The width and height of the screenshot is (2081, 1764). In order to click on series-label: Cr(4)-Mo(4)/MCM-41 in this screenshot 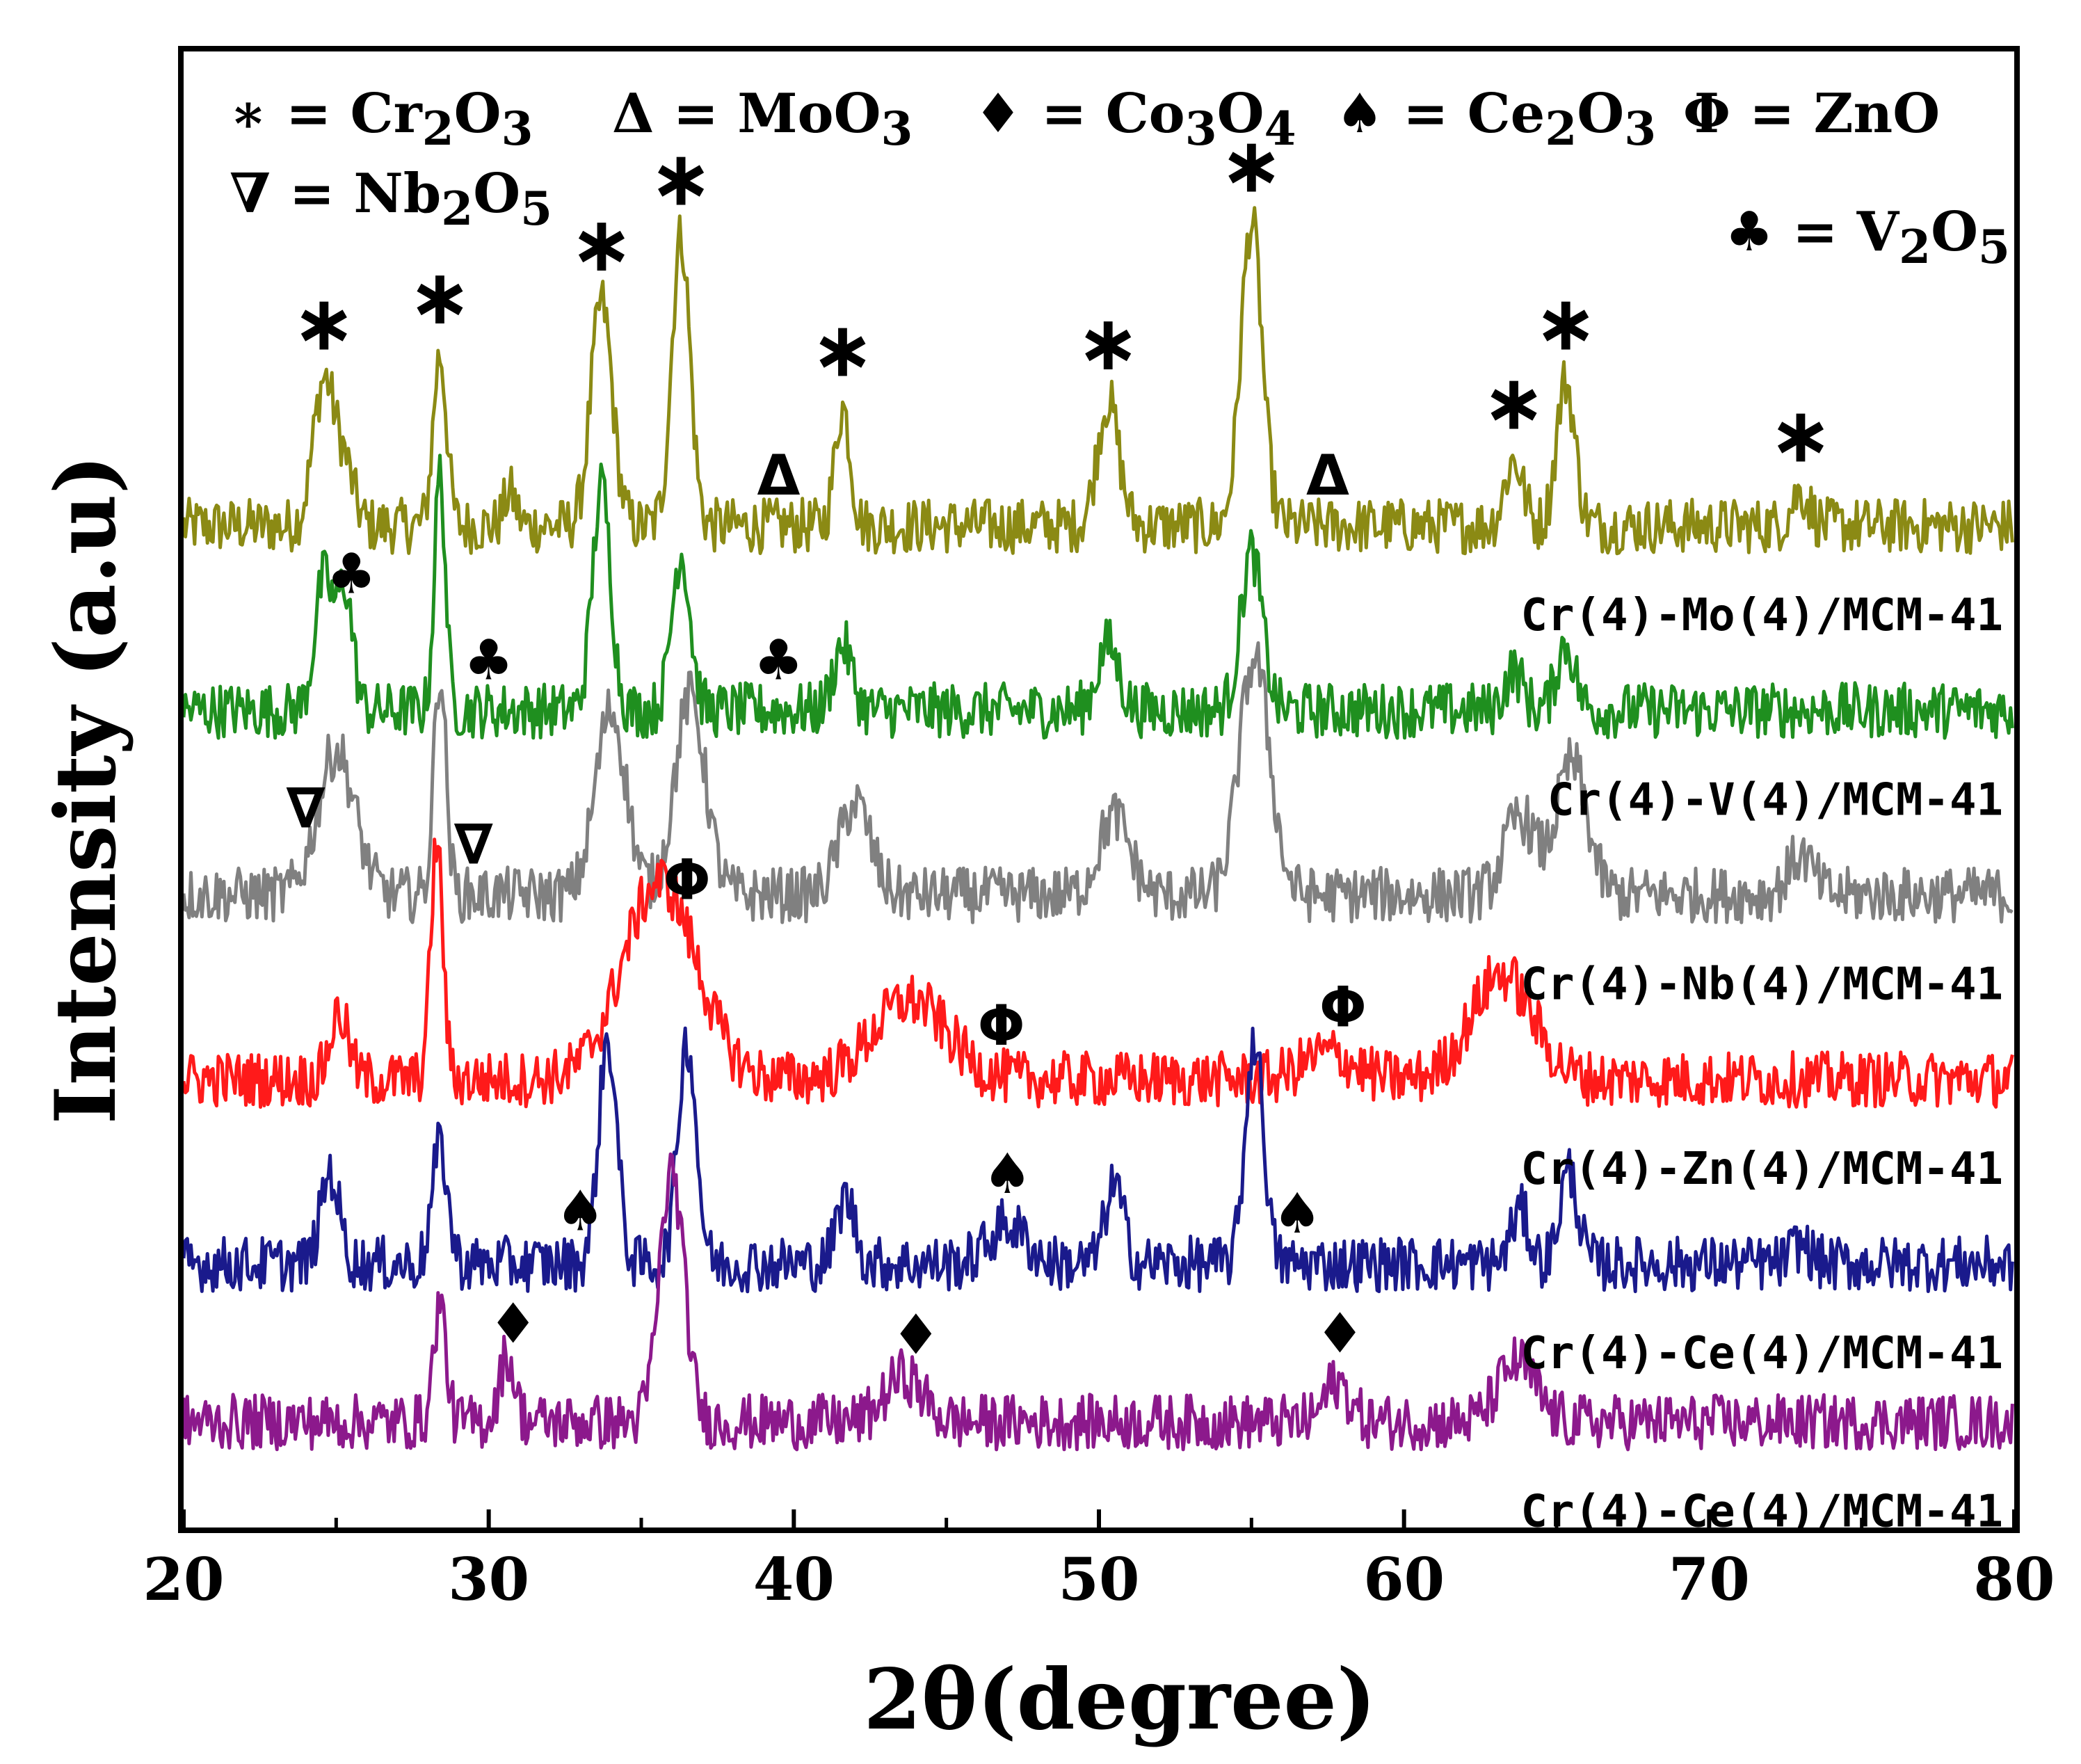, I will do `click(1762, 615)`.